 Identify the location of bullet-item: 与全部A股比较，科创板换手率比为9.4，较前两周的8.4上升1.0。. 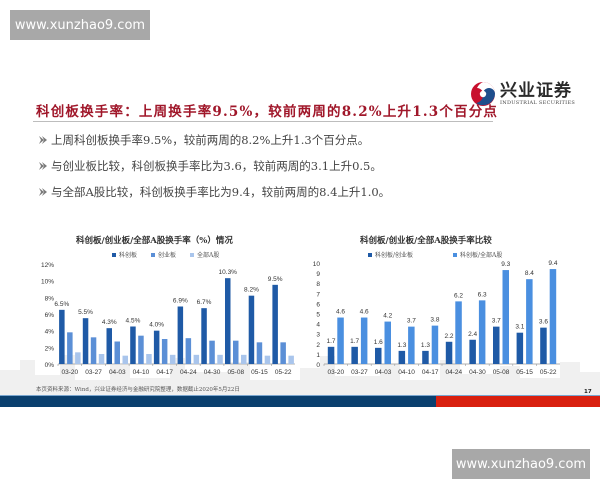
(214, 192).